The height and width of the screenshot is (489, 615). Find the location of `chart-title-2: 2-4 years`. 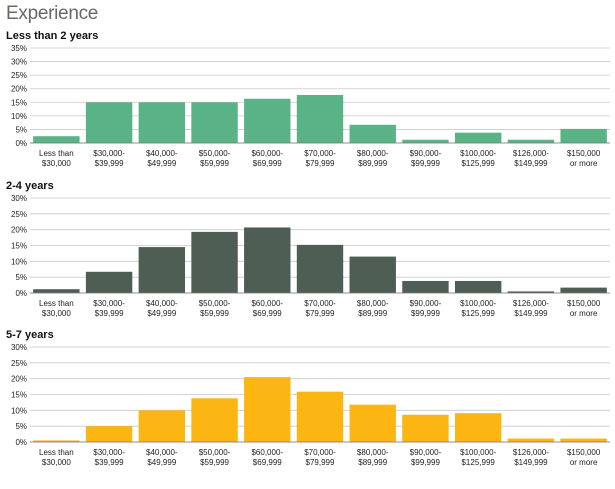

chart-title-2: 2-4 years is located at coordinates (30, 186).